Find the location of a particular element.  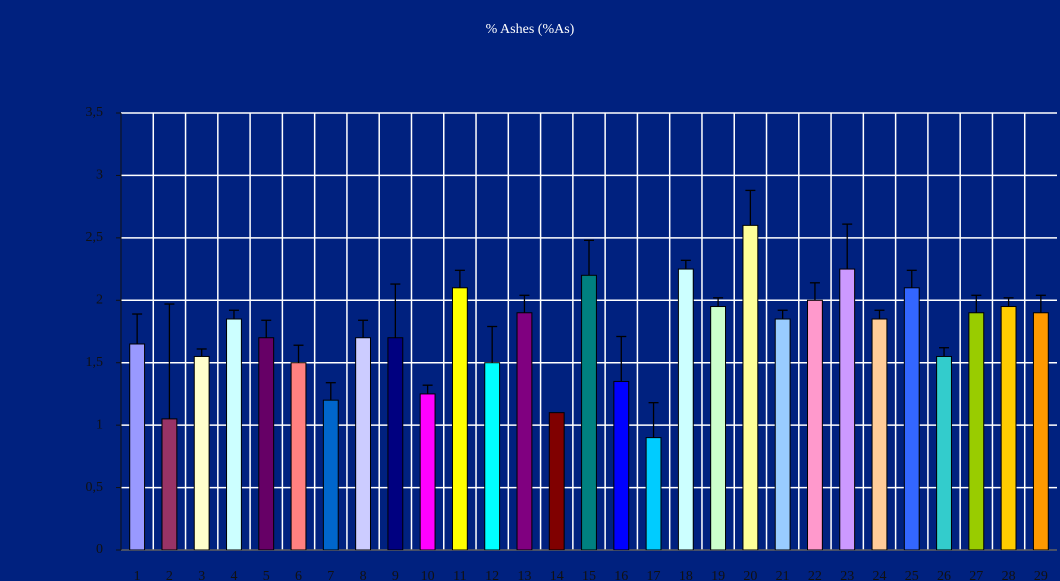

x-tick-label: 3 is located at coordinates (201, 575).